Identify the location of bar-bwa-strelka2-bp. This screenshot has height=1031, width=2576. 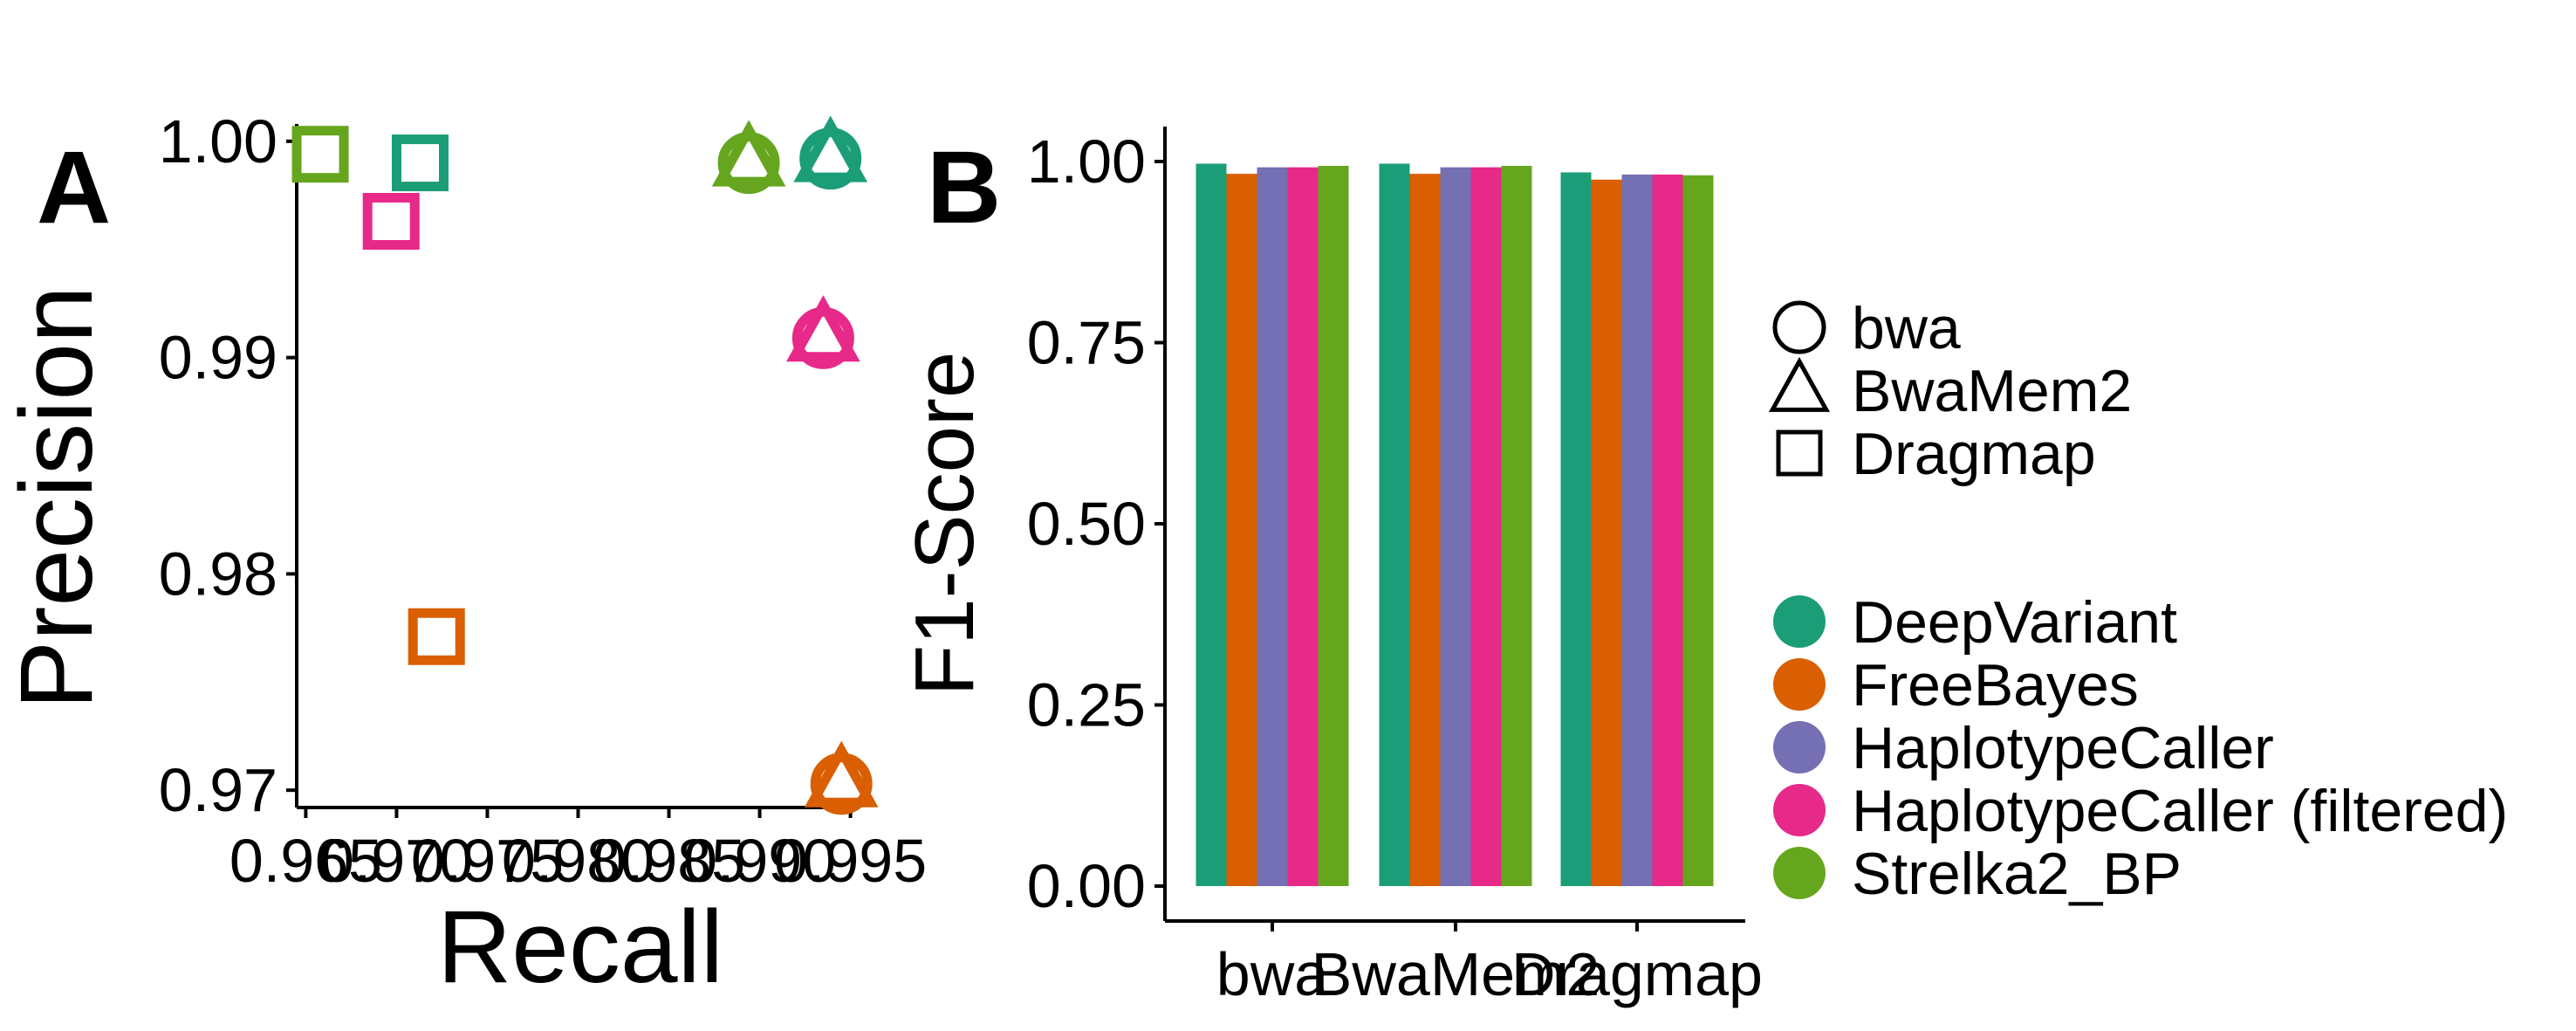
(1333, 526).